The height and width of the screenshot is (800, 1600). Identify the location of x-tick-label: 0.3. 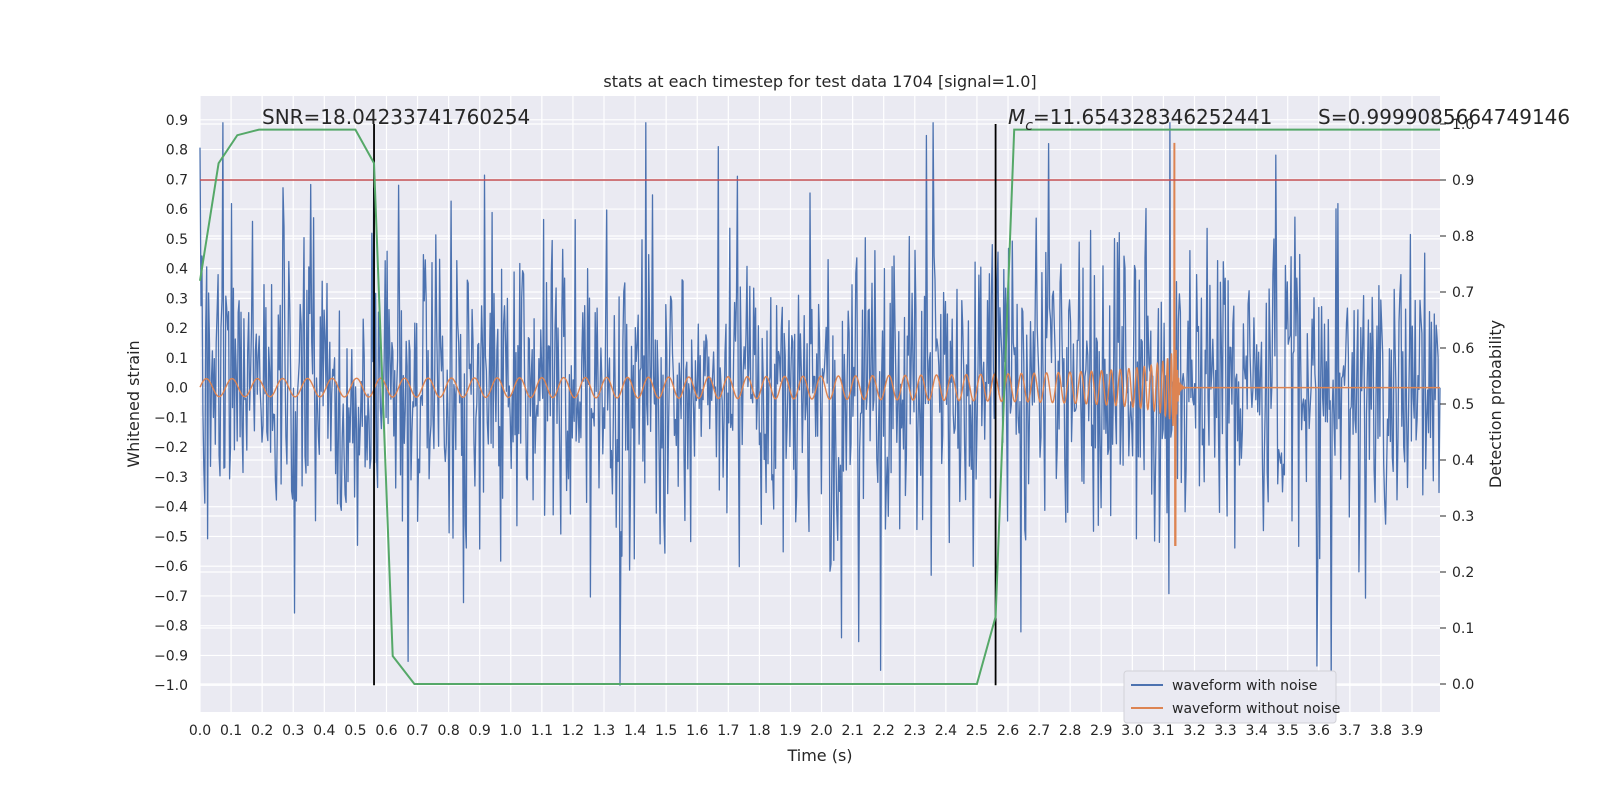
(293, 731).